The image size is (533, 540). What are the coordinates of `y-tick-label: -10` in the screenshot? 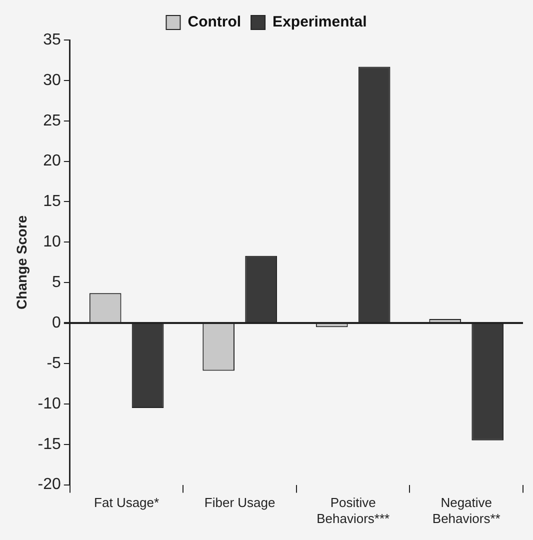 It's located at (50, 403).